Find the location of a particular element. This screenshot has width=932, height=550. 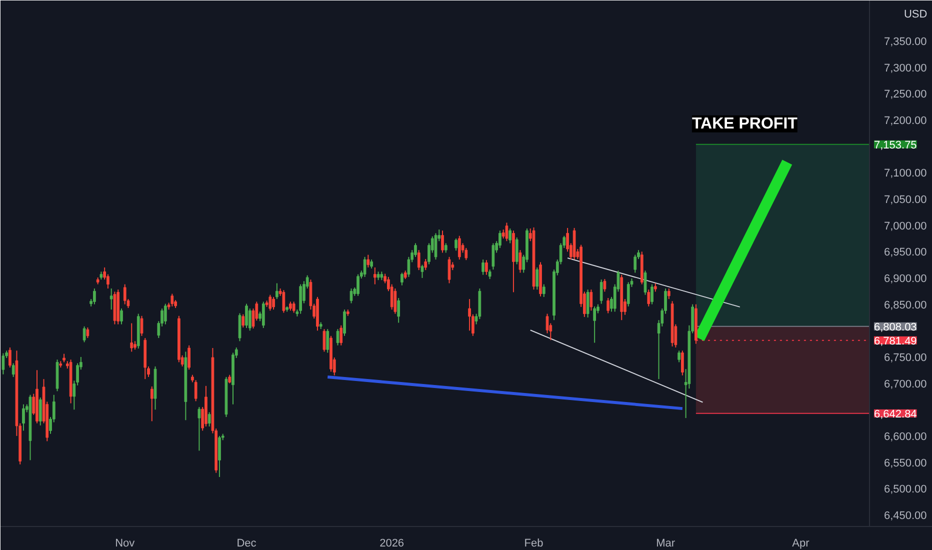

x-tick-label: Mar is located at coordinates (666, 544).